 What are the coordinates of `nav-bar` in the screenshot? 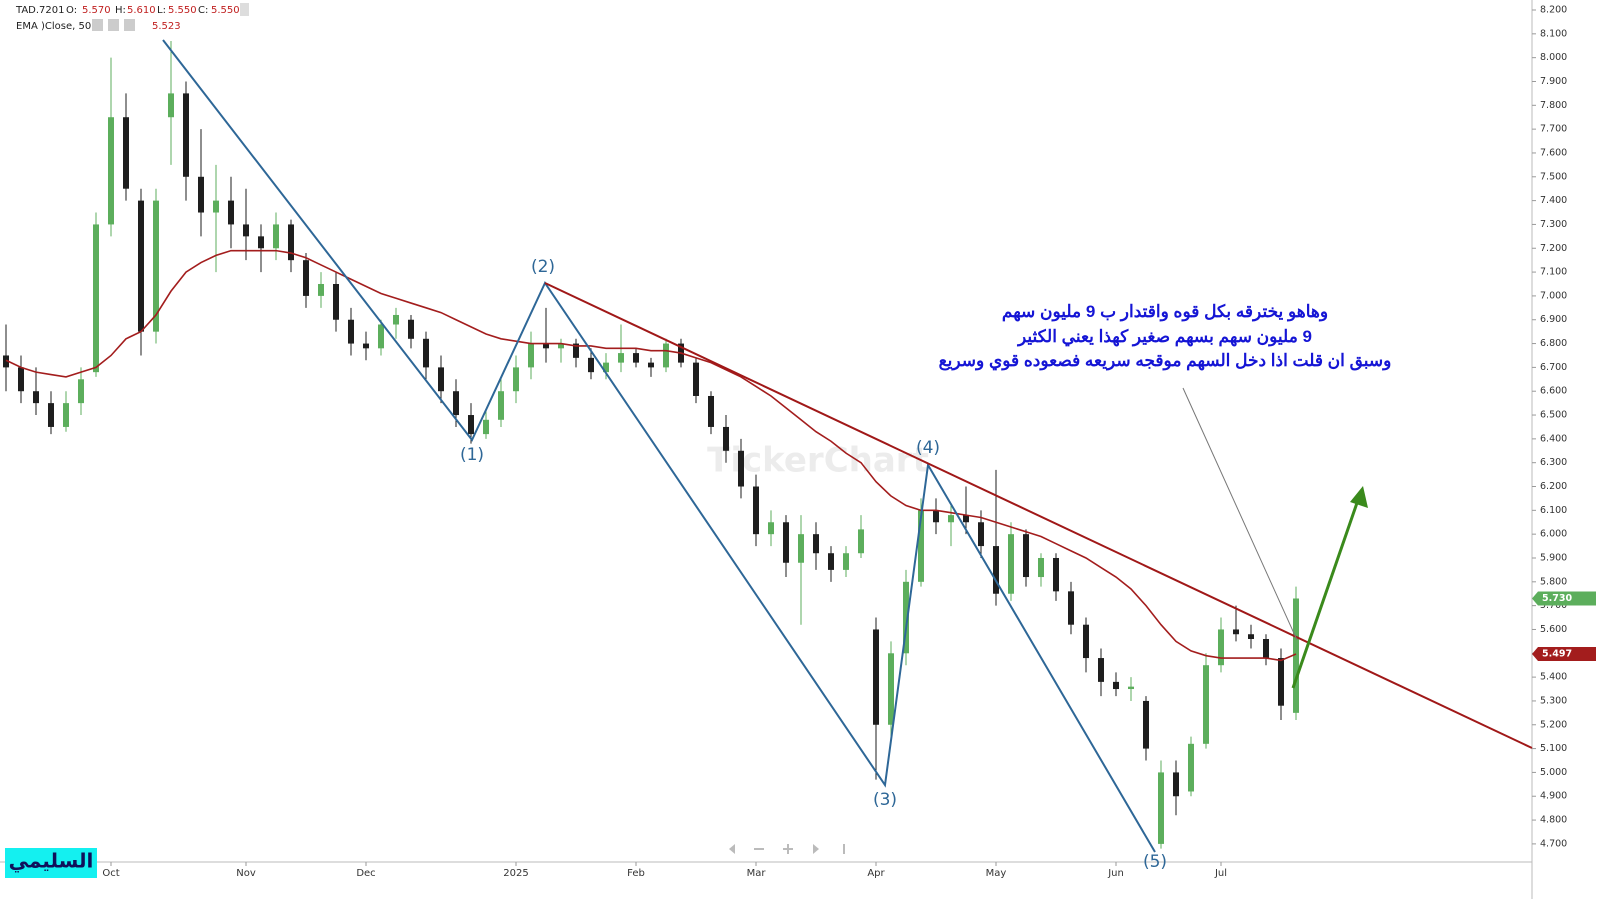 It's located at (787, 849).